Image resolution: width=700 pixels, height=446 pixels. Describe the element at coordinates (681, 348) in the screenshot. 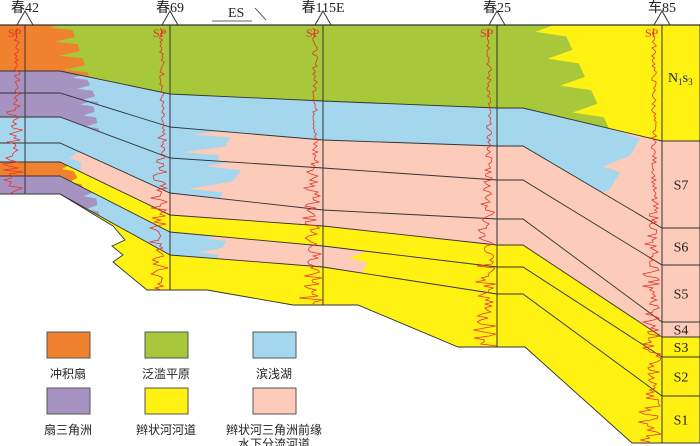

I see `strata-unit-label: S3` at that location.